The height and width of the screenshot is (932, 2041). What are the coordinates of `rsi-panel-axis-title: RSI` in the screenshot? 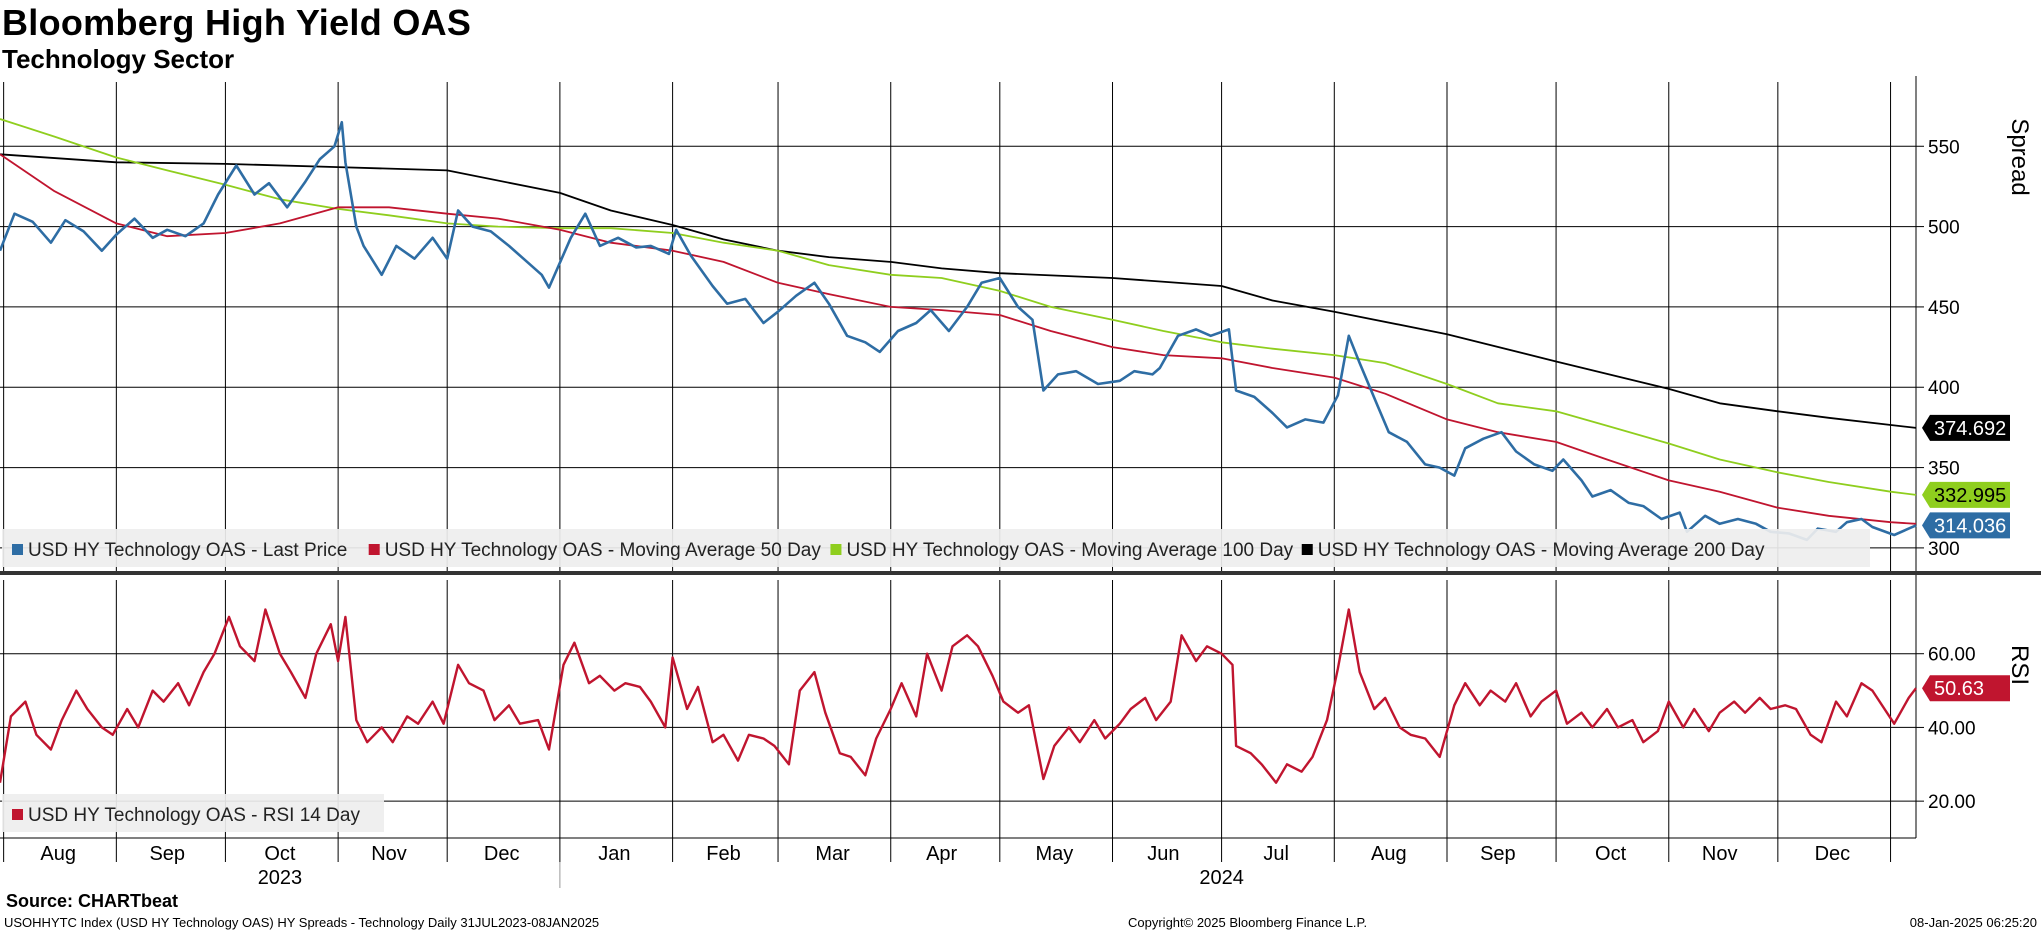 It's located at (2019, 665).